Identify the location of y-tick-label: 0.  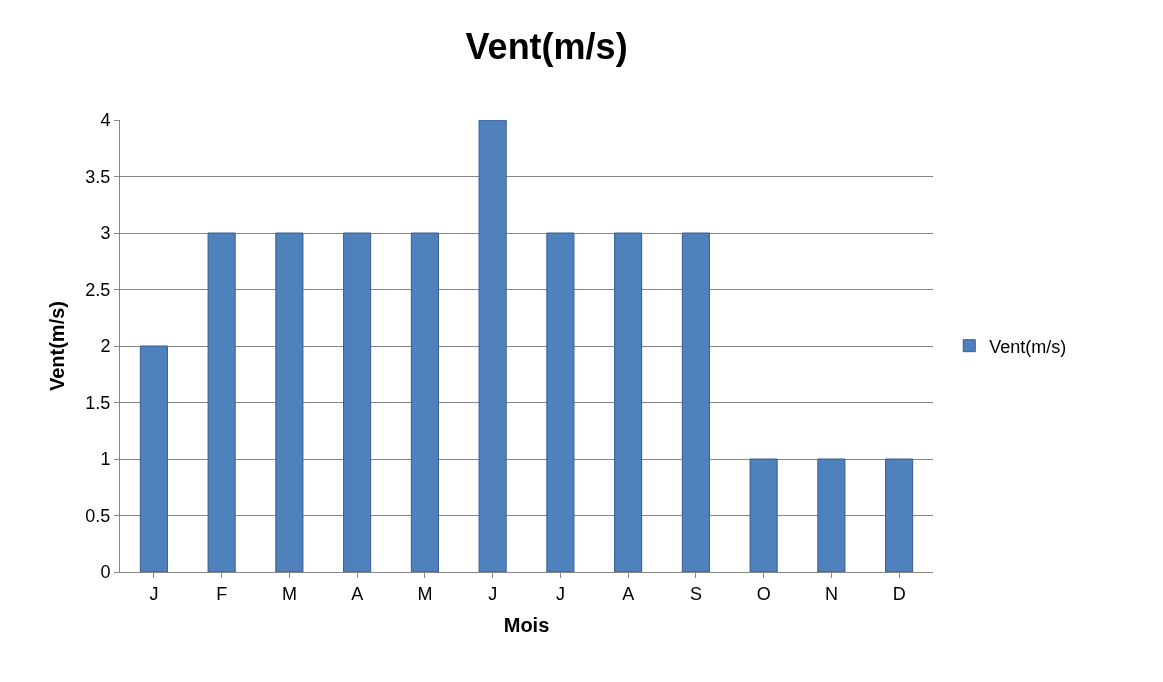
(105, 572).